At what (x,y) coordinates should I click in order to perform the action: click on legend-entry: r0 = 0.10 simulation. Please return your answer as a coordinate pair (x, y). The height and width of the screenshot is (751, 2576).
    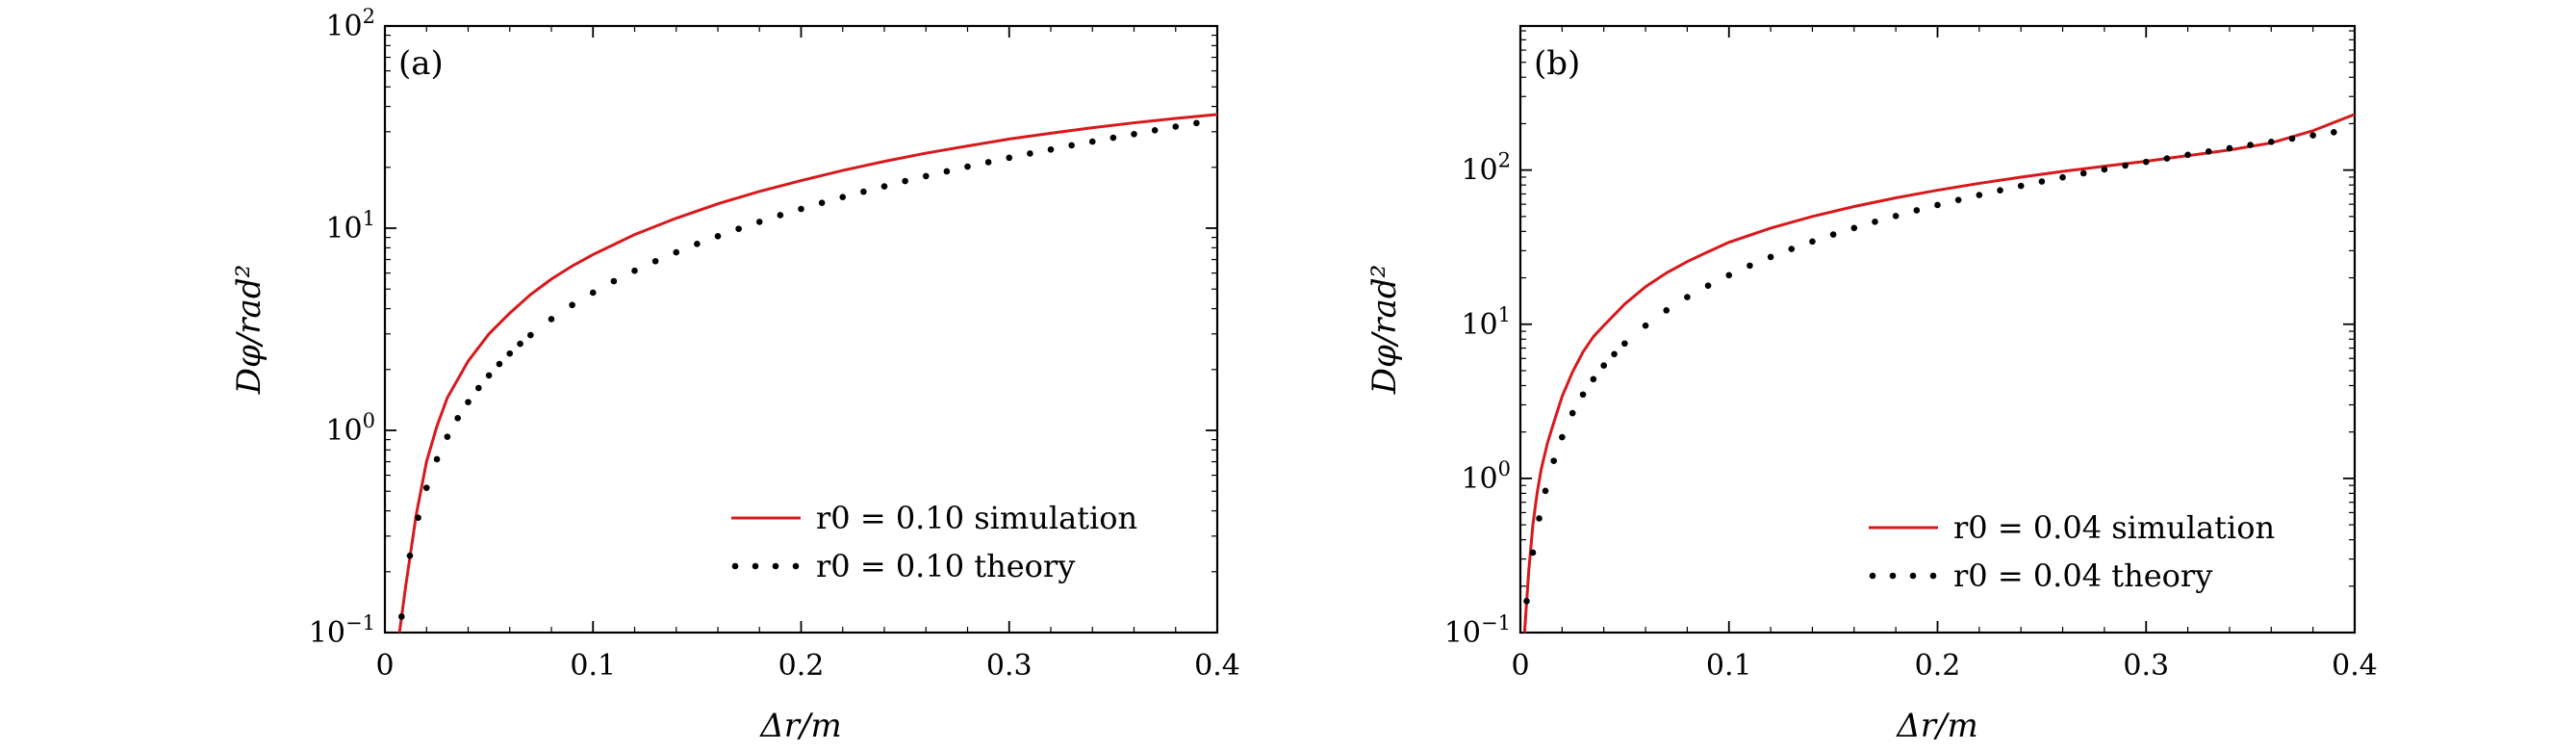
    Looking at the image, I should click on (976, 518).